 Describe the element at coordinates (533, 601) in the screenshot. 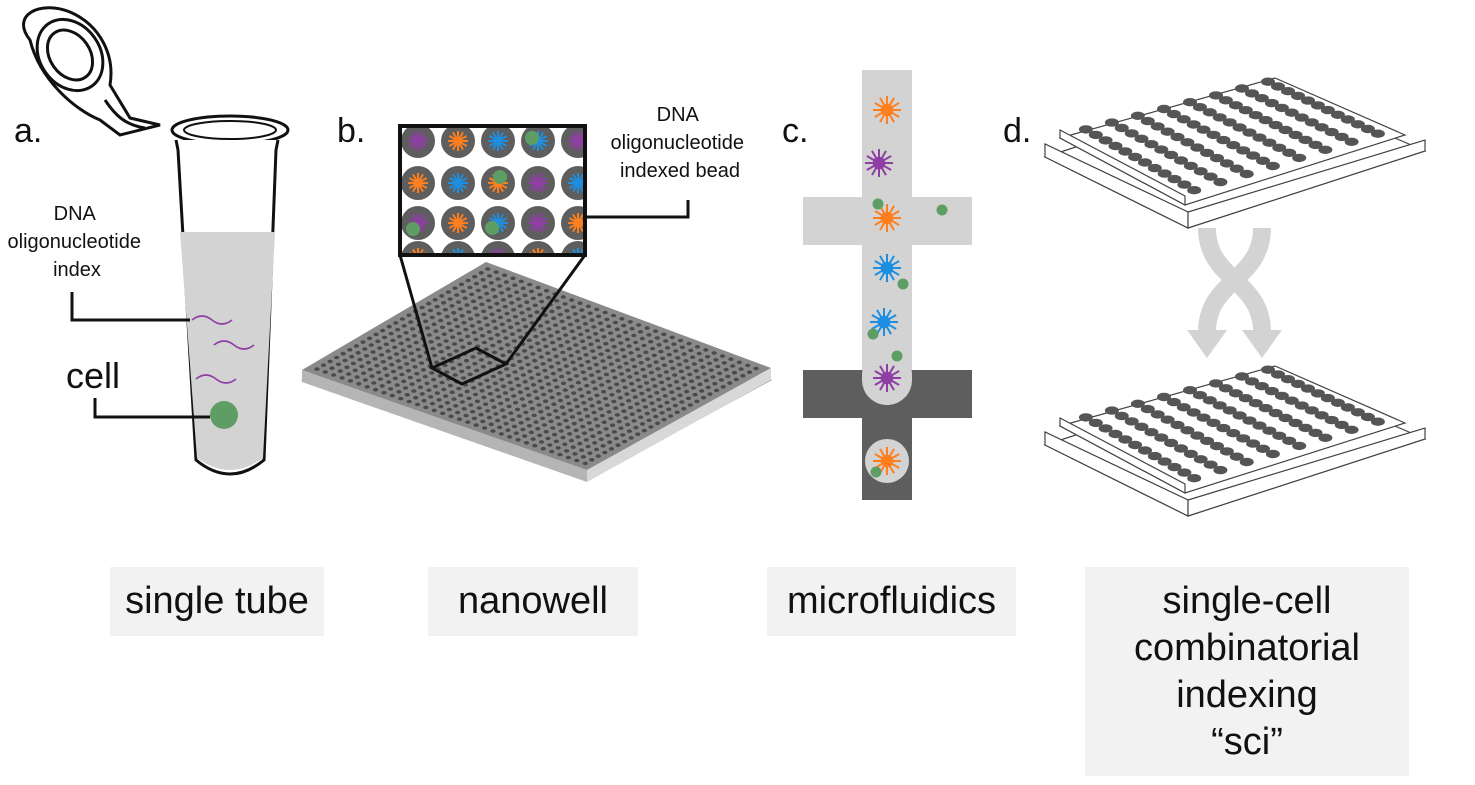

I see `caption-nanowell: nanowell` at that location.